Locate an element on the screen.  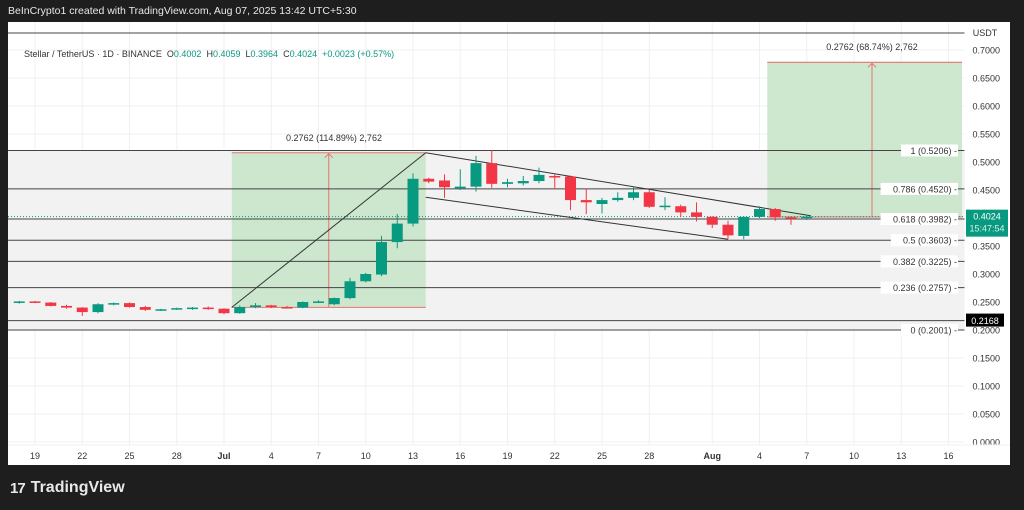
low-label: L is located at coordinates (248, 54).